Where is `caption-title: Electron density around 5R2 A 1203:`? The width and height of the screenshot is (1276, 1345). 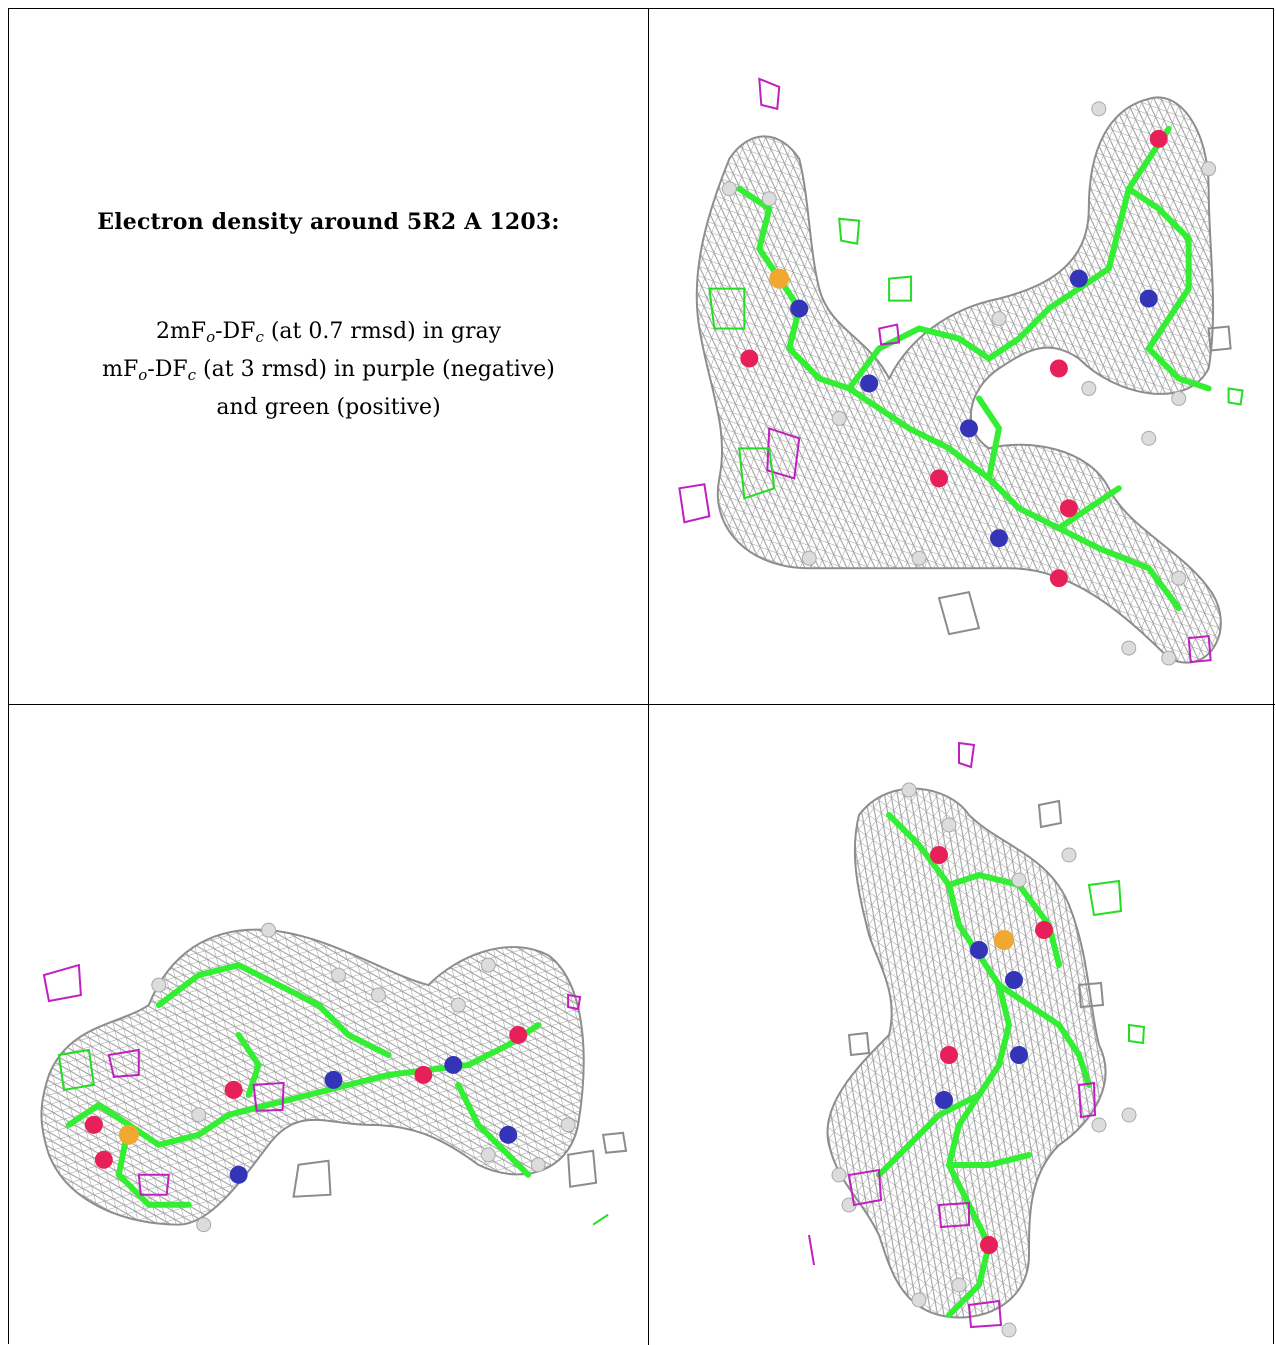 caption-title: Electron density around 5R2 A 1203: is located at coordinates (328, 222).